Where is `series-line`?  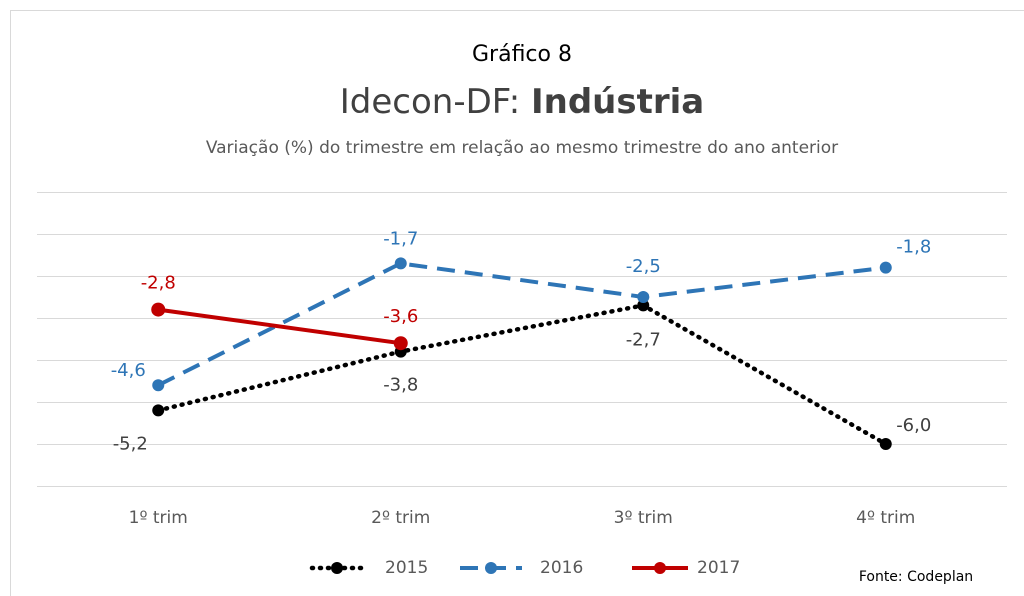
series-line is located at coordinates (279, 326).